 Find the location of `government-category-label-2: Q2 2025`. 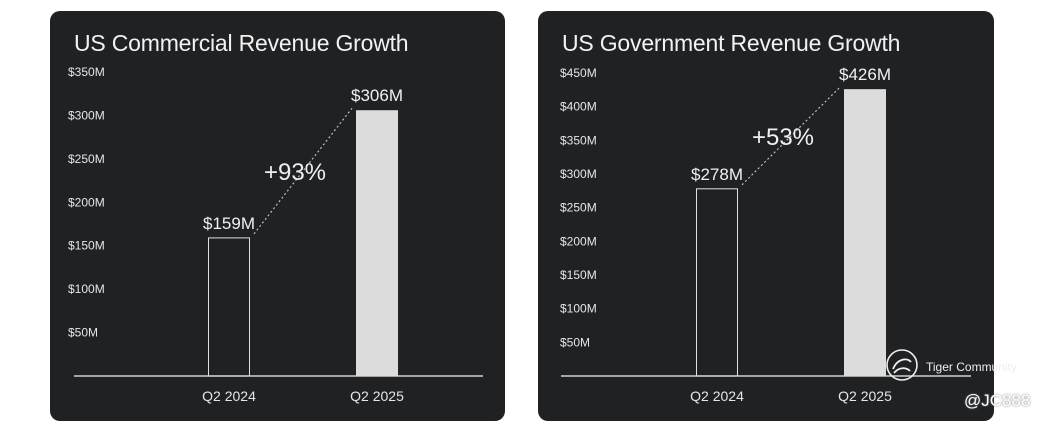

government-category-label-2: Q2 2025 is located at coordinates (865, 396).